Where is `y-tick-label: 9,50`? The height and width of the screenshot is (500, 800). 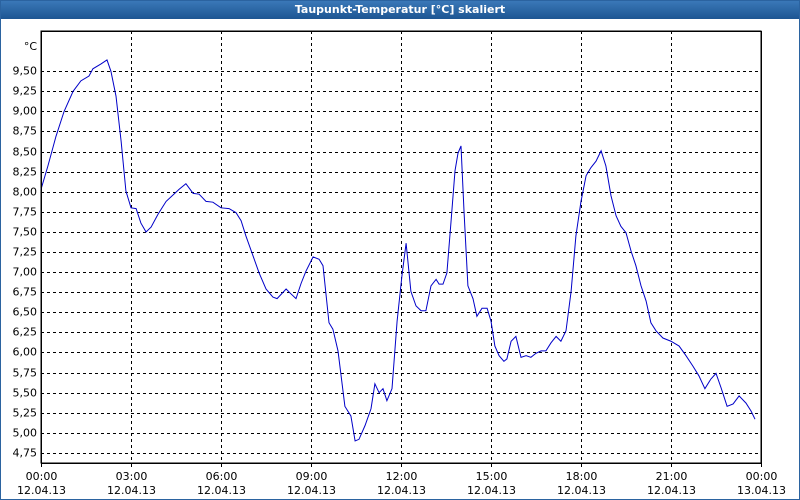
y-tick-label: 9,50 is located at coordinates (25, 71).